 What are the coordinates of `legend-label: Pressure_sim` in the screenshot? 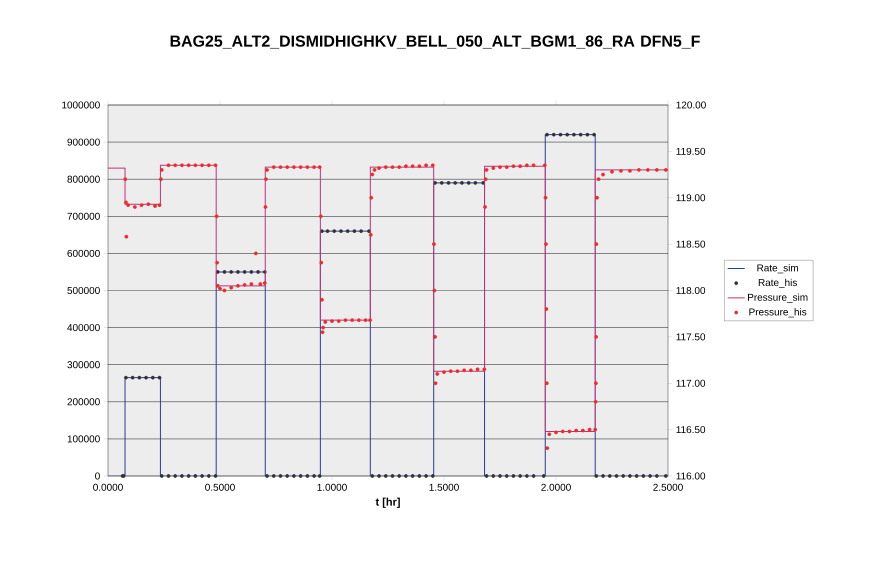 It's located at (778, 298).